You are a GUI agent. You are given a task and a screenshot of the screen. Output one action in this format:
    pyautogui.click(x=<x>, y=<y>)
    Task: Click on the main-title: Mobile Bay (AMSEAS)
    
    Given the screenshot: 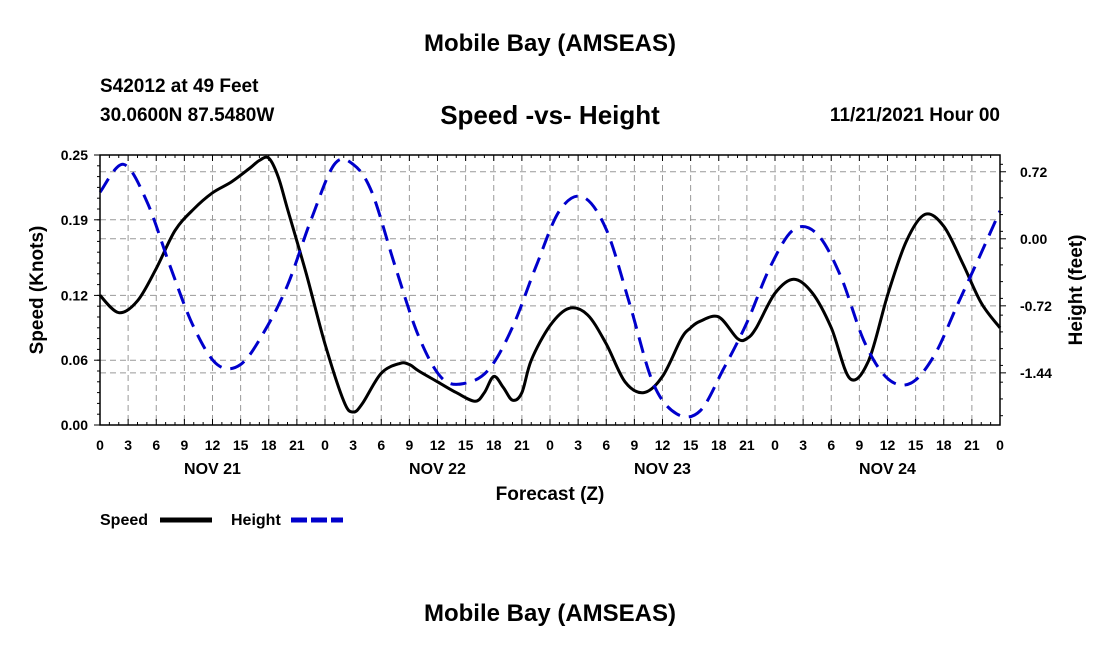 What is the action you would take?
    pyautogui.click(x=550, y=43)
    